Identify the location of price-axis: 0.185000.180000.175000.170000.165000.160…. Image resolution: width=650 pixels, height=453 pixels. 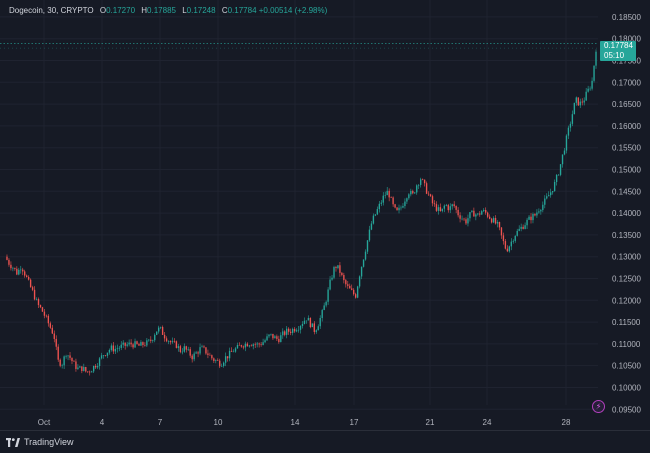
(626, 213).